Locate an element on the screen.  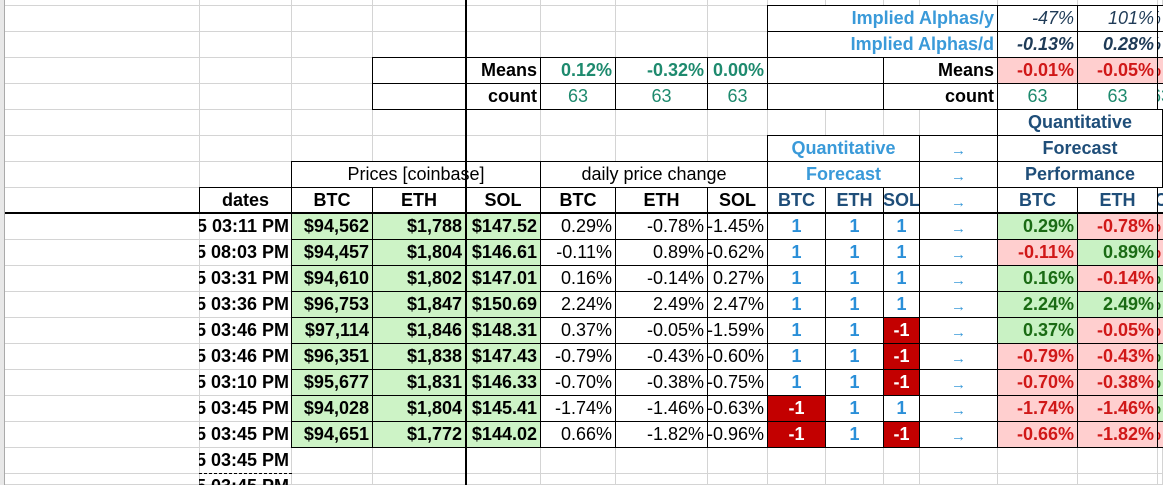
performance-count-value: 63 is located at coordinates (1160, 96).